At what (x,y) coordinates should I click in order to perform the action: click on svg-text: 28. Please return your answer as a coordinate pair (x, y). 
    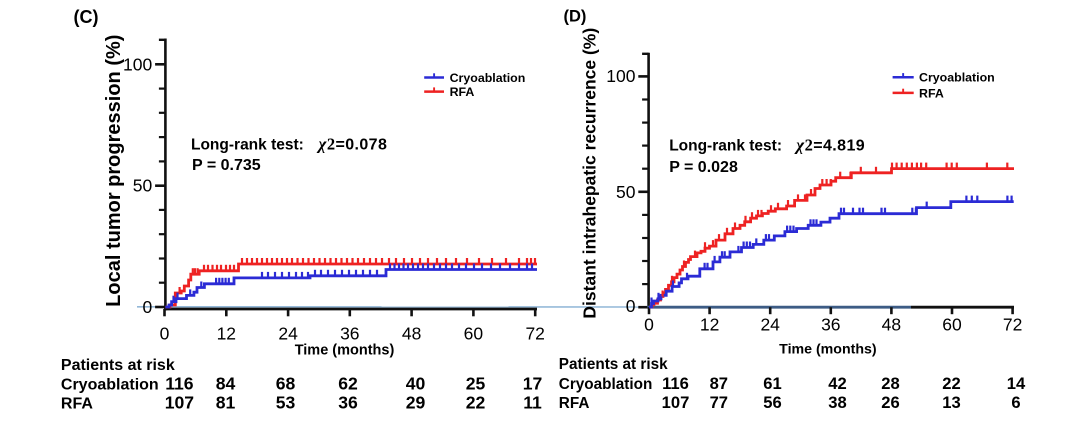
    Looking at the image, I should click on (890, 383).